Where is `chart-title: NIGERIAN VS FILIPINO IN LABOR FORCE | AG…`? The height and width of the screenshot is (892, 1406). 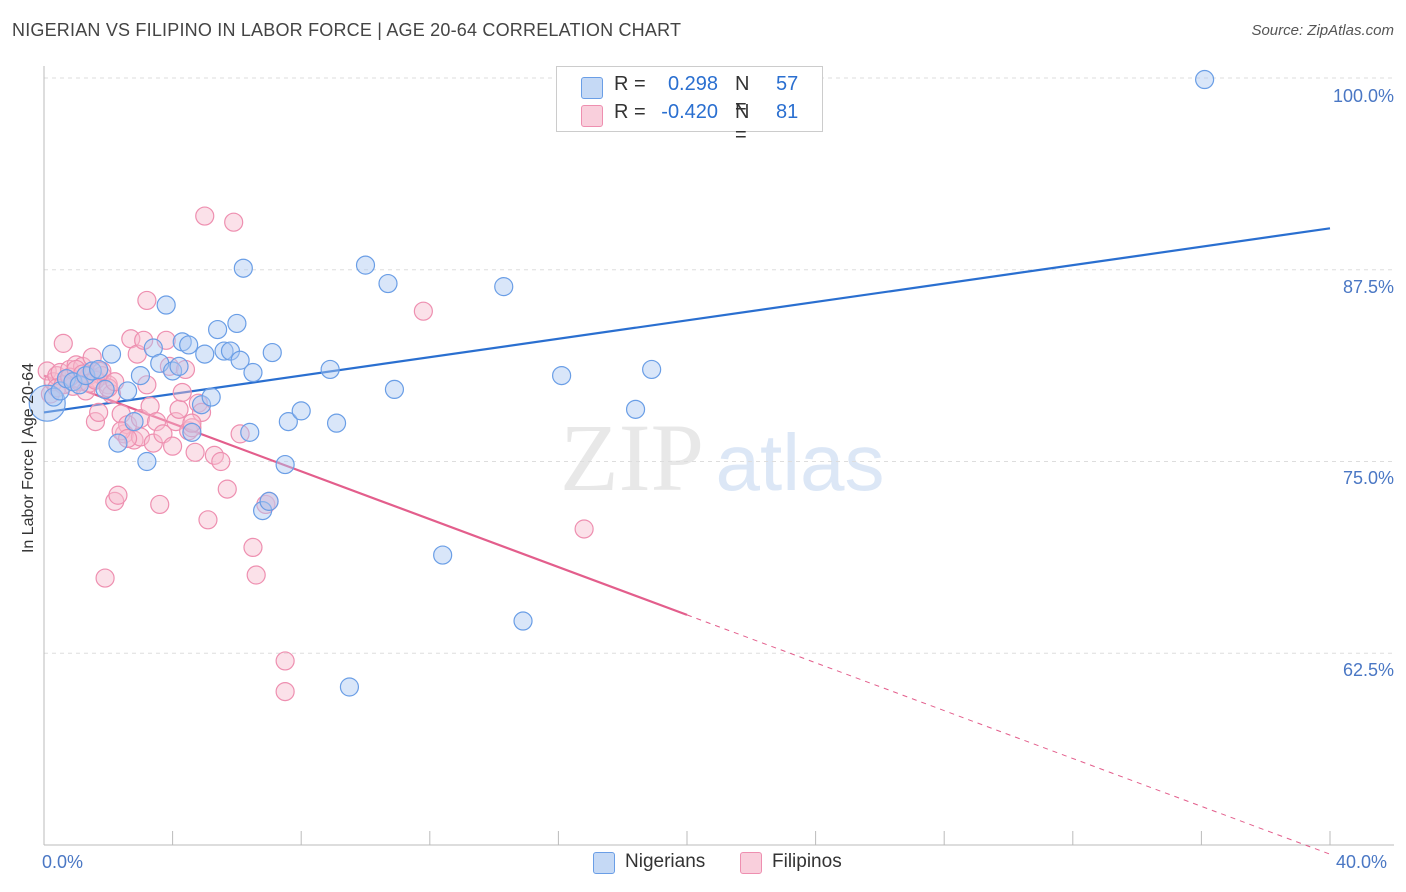 chart-title: NIGERIAN VS FILIPINO IN LABOR FORCE | AG… is located at coordinates (347, 30).